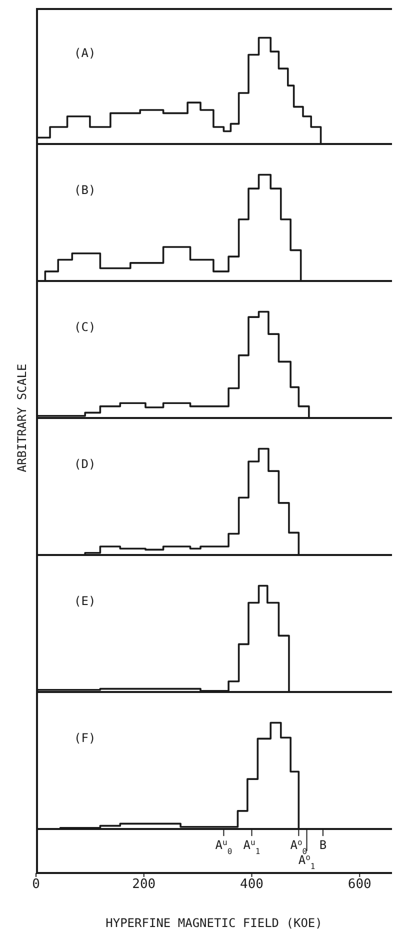 The image size is (400, 936). Describe the element at coordinates (85, 738) in the screenshot. I see `annotation: (F)` at that location.